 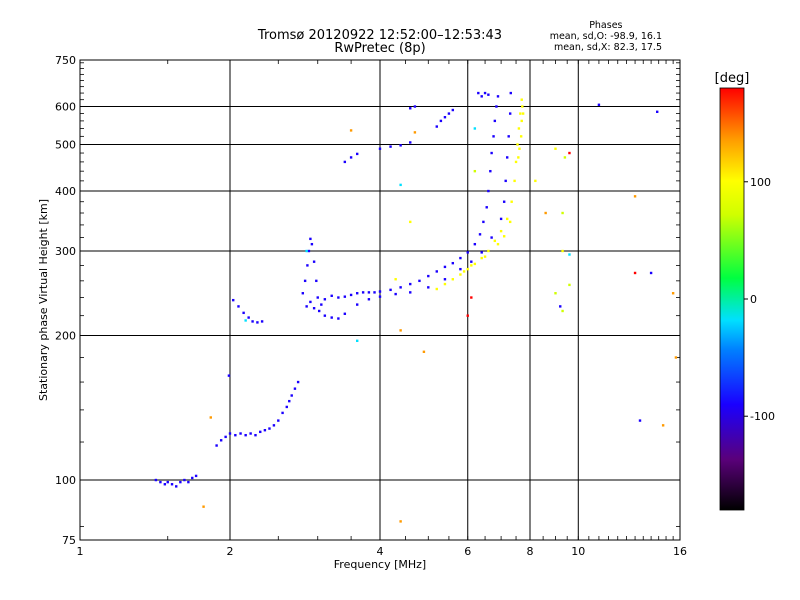 What do you see at coordinates (680, 551) in the screenshot?
I see `x-tick-label: 16` at bounding box center [680, 551].